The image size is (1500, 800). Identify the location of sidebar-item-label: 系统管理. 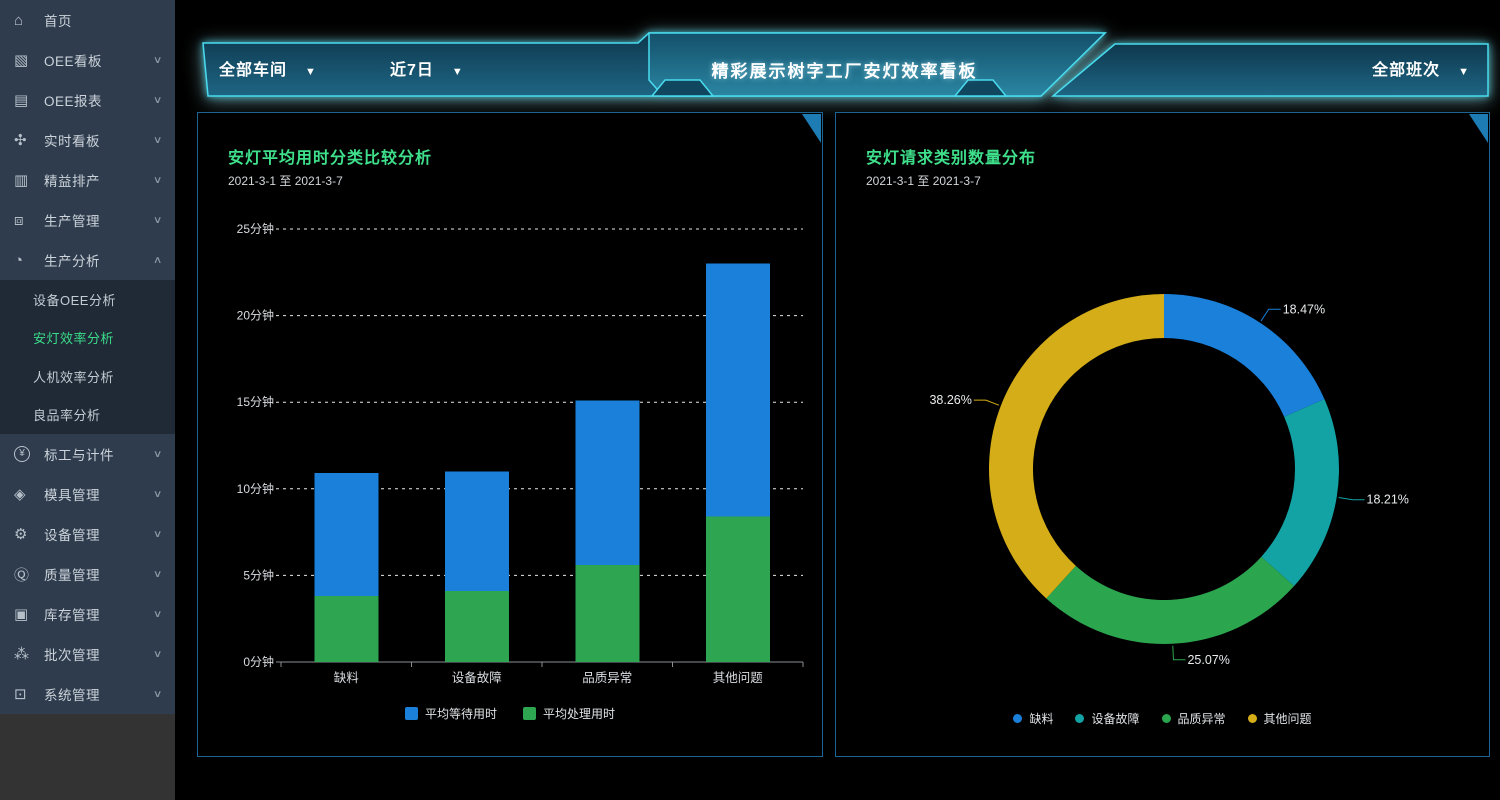
(72, 695).